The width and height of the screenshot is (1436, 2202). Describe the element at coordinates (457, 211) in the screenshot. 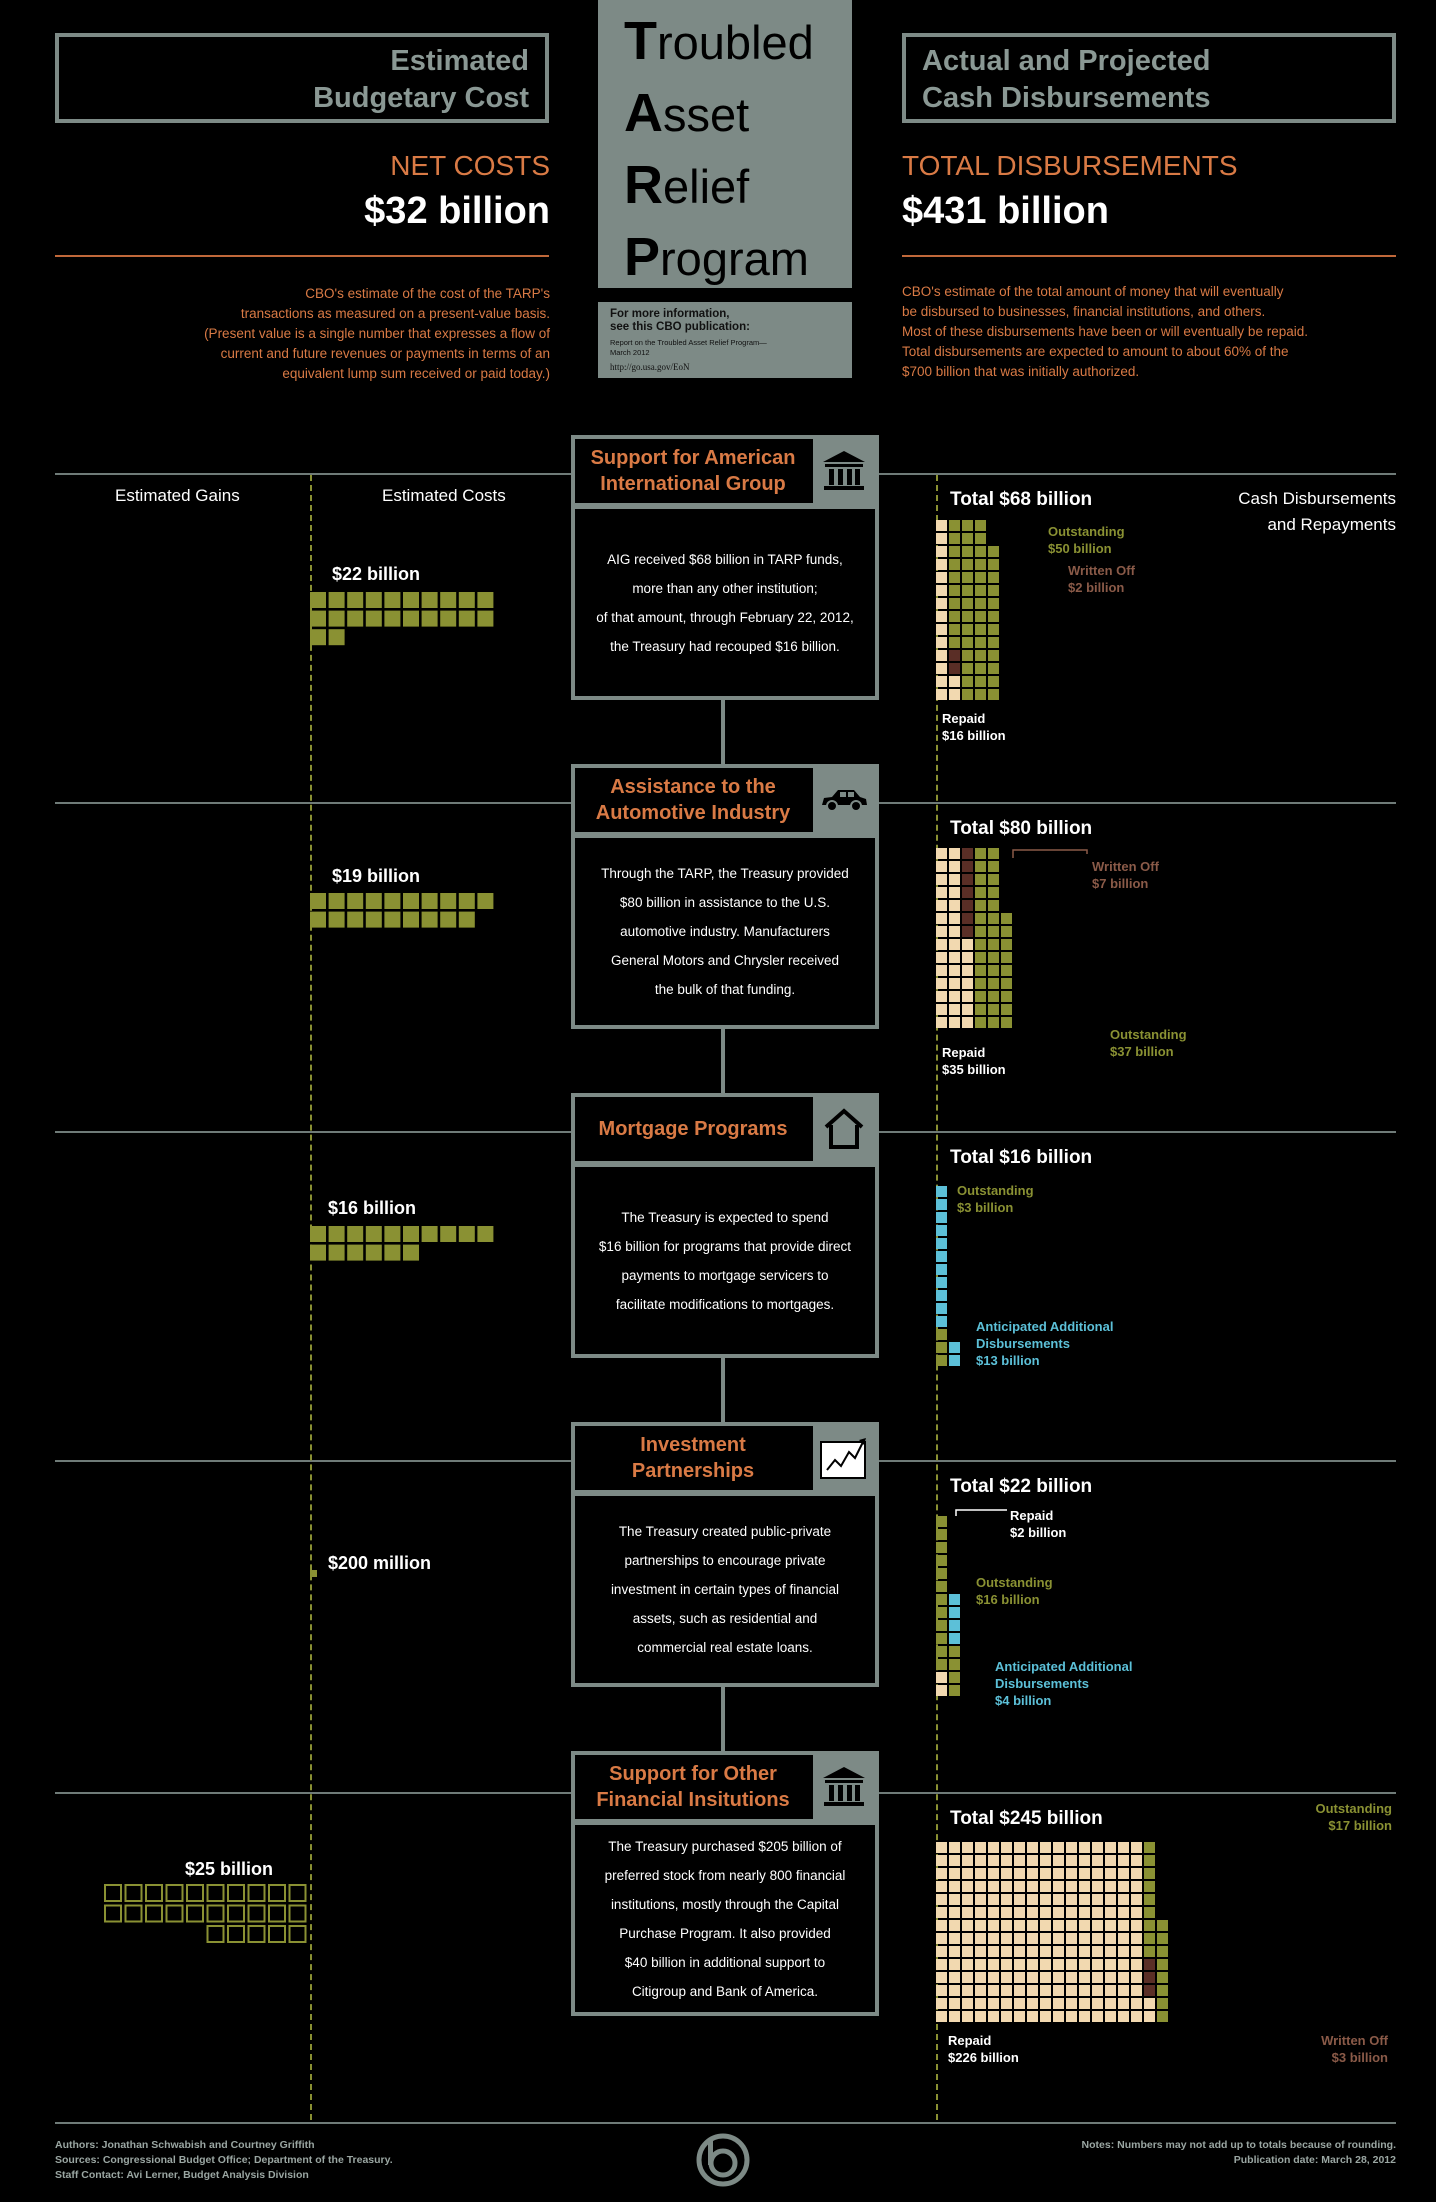

I see `net-costs-value: $32 billion` at that location.